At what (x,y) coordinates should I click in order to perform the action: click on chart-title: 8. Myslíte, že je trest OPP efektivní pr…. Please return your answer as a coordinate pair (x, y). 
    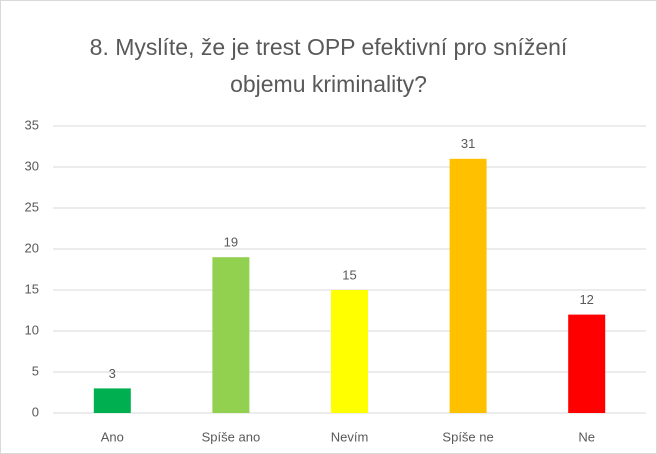
    Looking at the image, I should click on (328, 65).